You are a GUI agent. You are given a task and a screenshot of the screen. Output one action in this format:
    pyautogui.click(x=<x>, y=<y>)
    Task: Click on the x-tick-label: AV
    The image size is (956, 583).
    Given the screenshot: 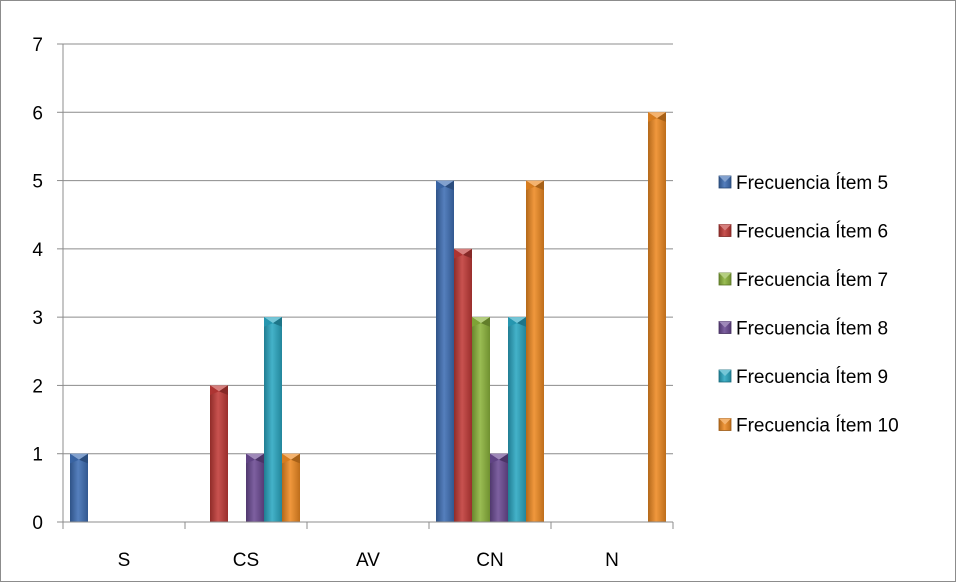 What is the action you would take?
    pyautogui.click(x=368, y=560)
    